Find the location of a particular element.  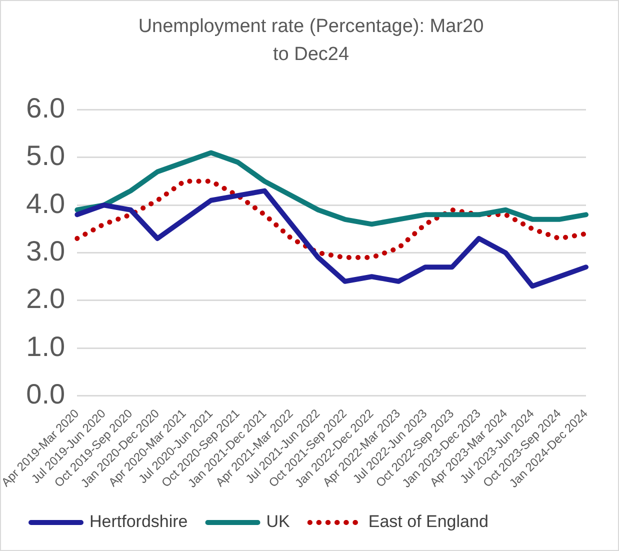

y-tick-label: 0.0 is located at coordinates (46, 394).